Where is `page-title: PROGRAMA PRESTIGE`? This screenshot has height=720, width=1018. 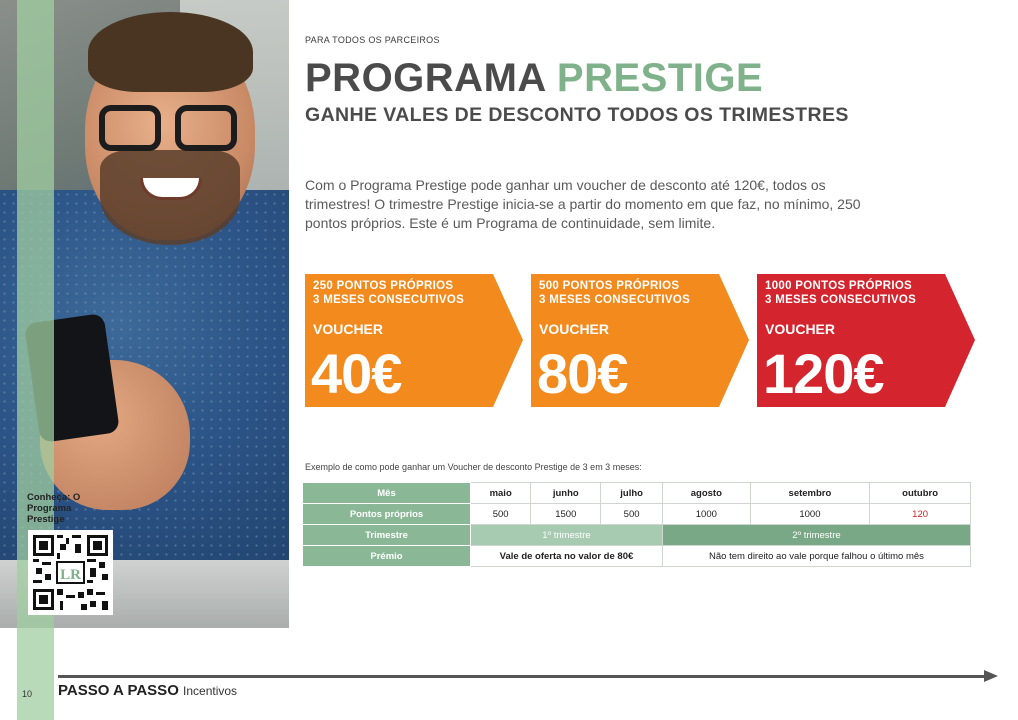 page-title: PROGRAMA PRESTIGE is located at coordinates (534, 78).